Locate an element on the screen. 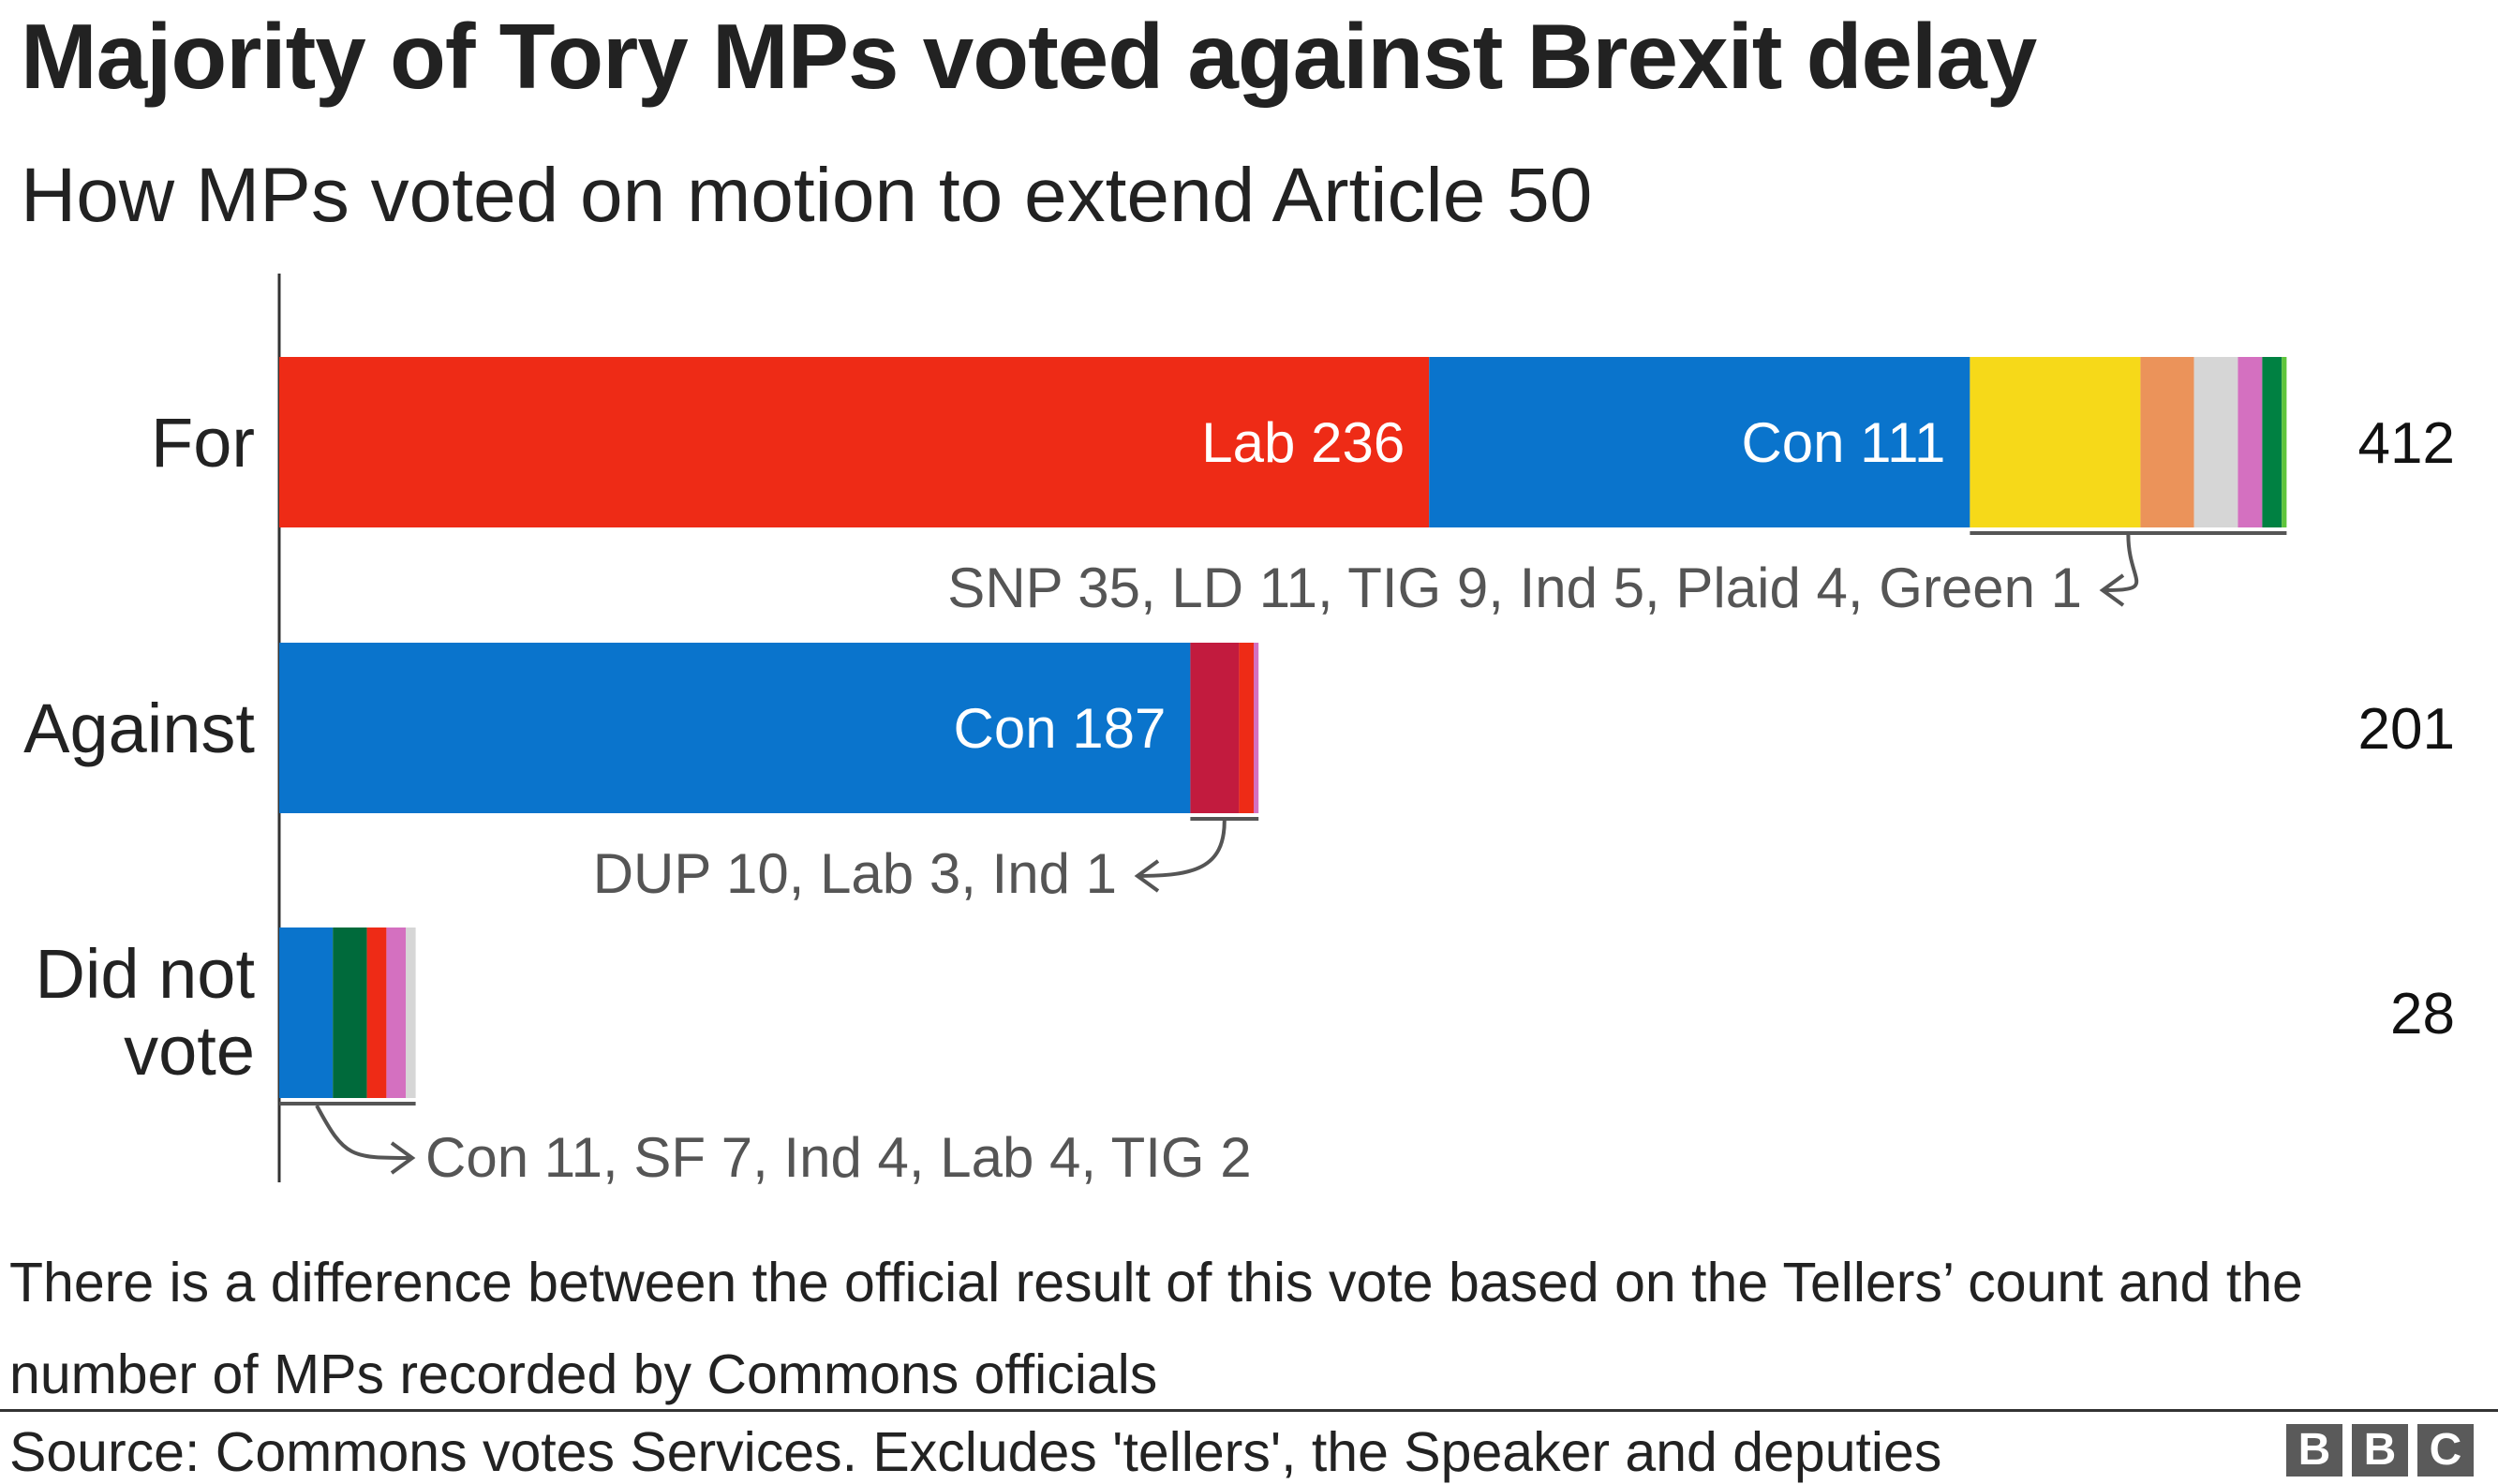  annotation-text-2: Con 11, SF 7, Ind 4, Lab 4, TIG 2 is located at coordinates (838, 1157).